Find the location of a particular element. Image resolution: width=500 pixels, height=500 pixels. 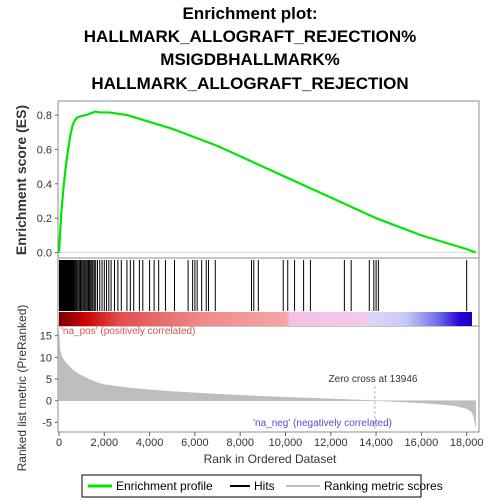

title-line-3: MSIGDBHALLMARK% is located at coordinates (249, 59).